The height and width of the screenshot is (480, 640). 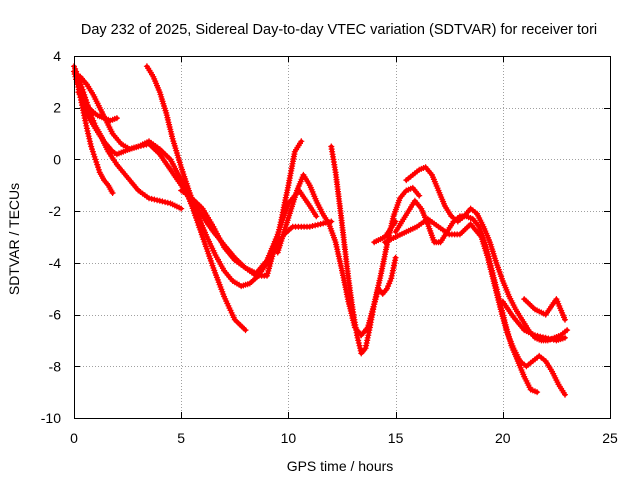 What do you see at coordinates (55, 315) in the screenshot?
I see `y-tick-label: -6` at bounding box center [55, 315].